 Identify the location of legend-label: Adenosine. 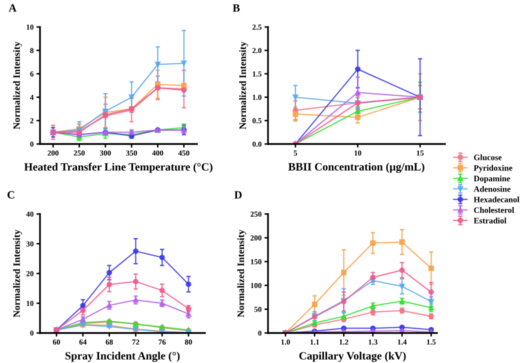
(492, 189).